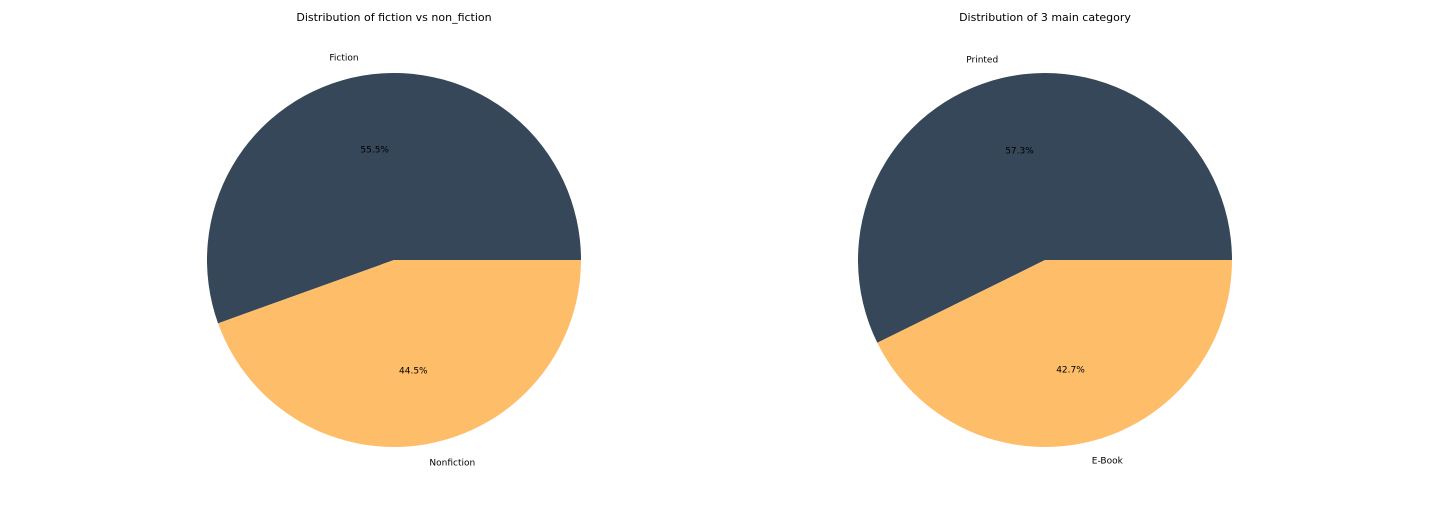  I want to click on slice-percent-label: 42.7%, so click(1070, 370).